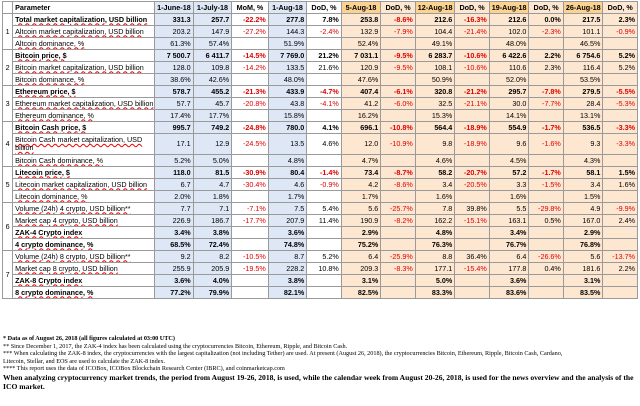 The height and width of the screenshot is (406, 640). I want to click on table-cell: -17.7%, so click(250, 220).